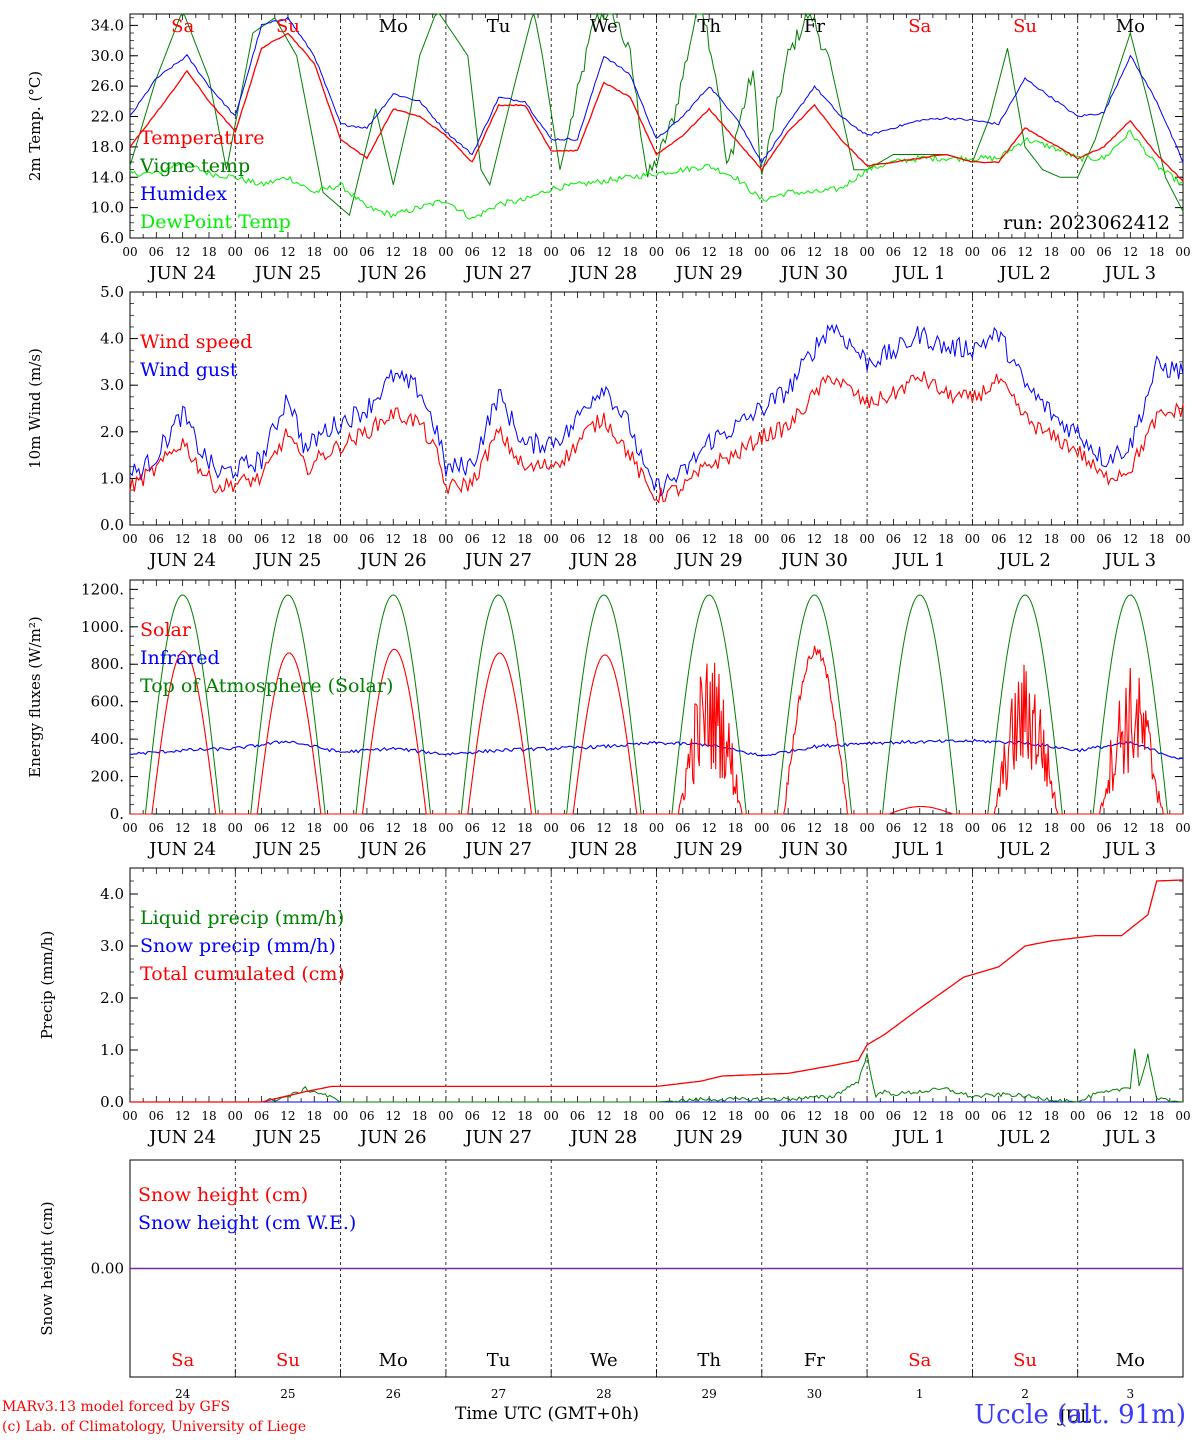 The image size is (1194, 1440). Describe the element at coordinates (392, 273) in the screenshot. I see `date-label: JUN 26` at that location.